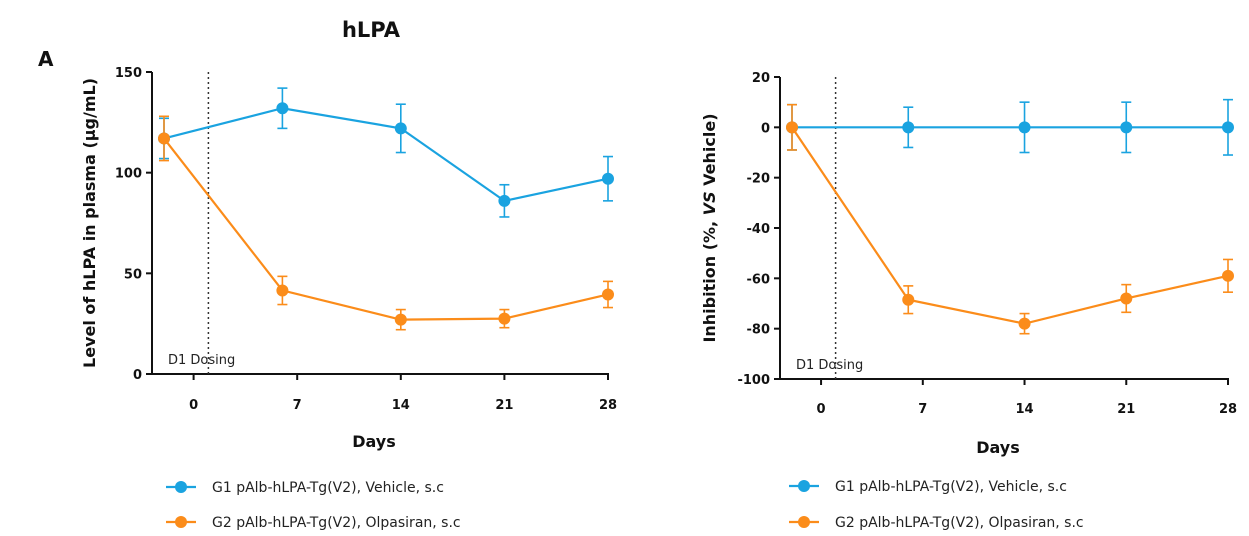 The image size is (1249, 536). I want to click on y-axis-label: Inhibition (%, VS Vehicle), so click(709, 227).